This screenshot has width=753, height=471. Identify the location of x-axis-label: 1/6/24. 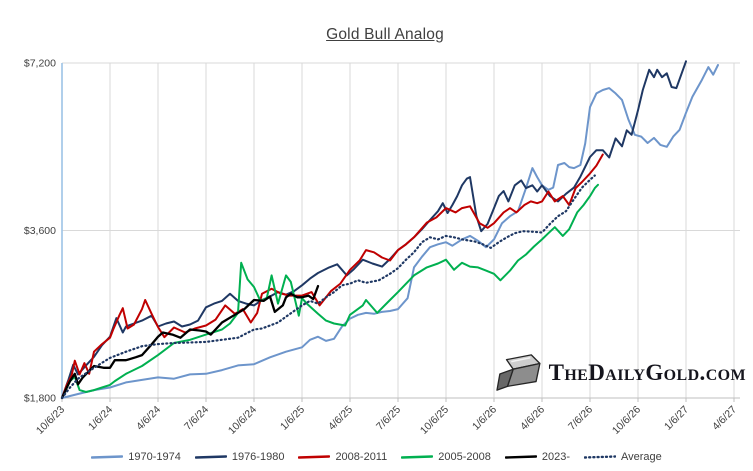
(100, 418).